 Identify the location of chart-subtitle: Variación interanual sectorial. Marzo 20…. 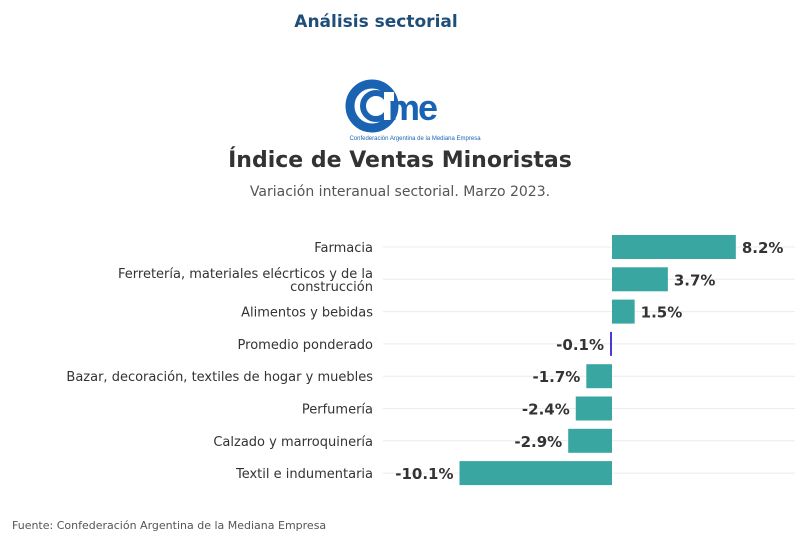
(400, 192).